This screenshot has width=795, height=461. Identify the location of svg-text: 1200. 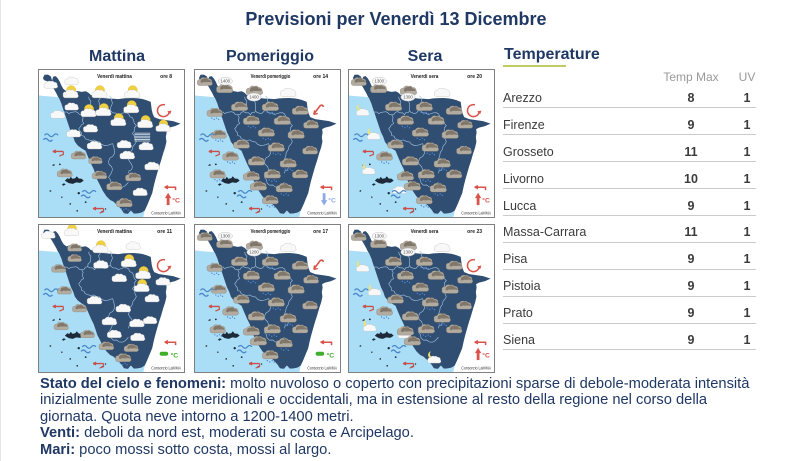
(254, 252).